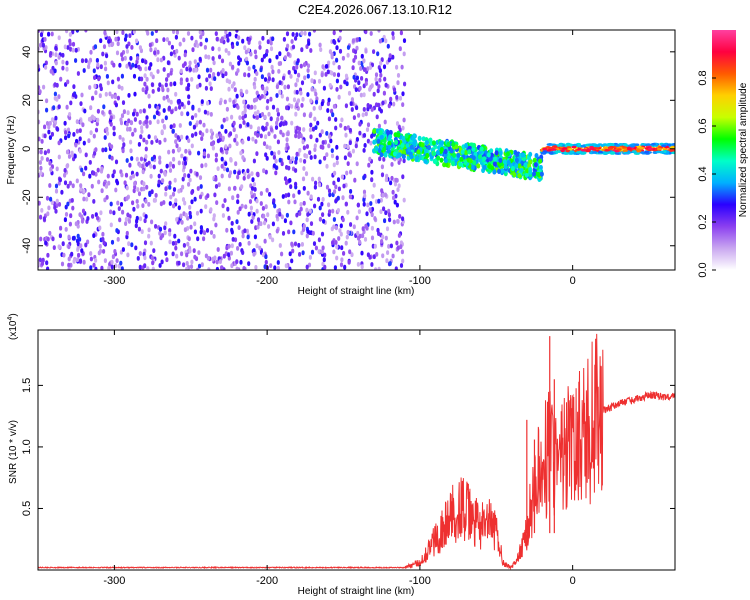  What do you see at coordinates (27, 385) in the screenshot?
I see `y-tick-label: 1.5` at bounding box center [27, 385].